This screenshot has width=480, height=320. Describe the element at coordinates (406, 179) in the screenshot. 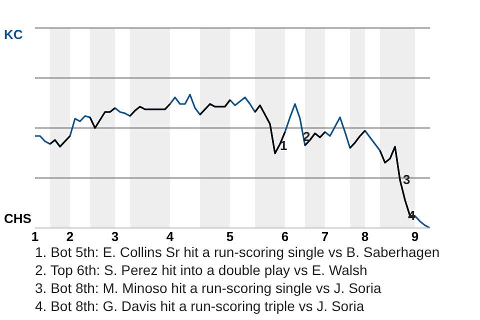

I see `annotation: 3` at that location.